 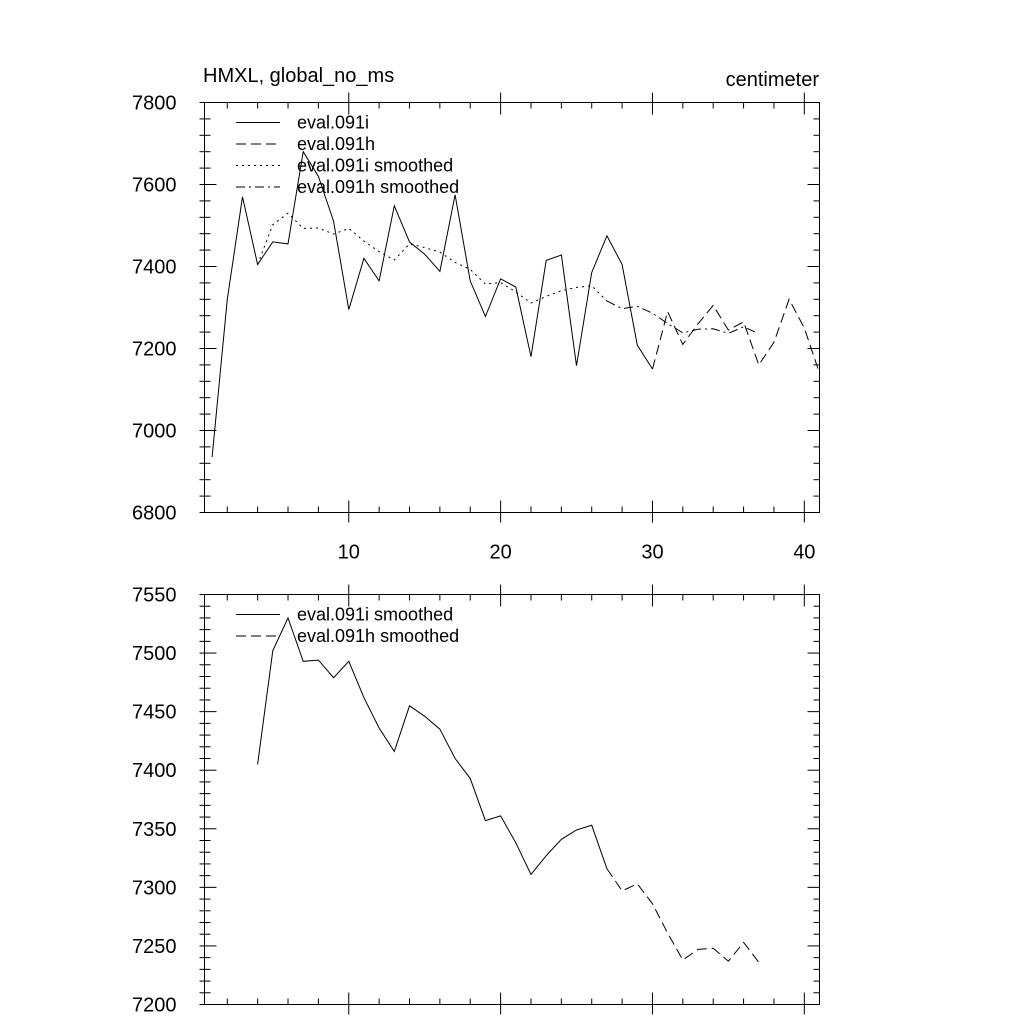 I want to click on top-panel-series-eval-091h-smoothed, so click(x=683, y=317).